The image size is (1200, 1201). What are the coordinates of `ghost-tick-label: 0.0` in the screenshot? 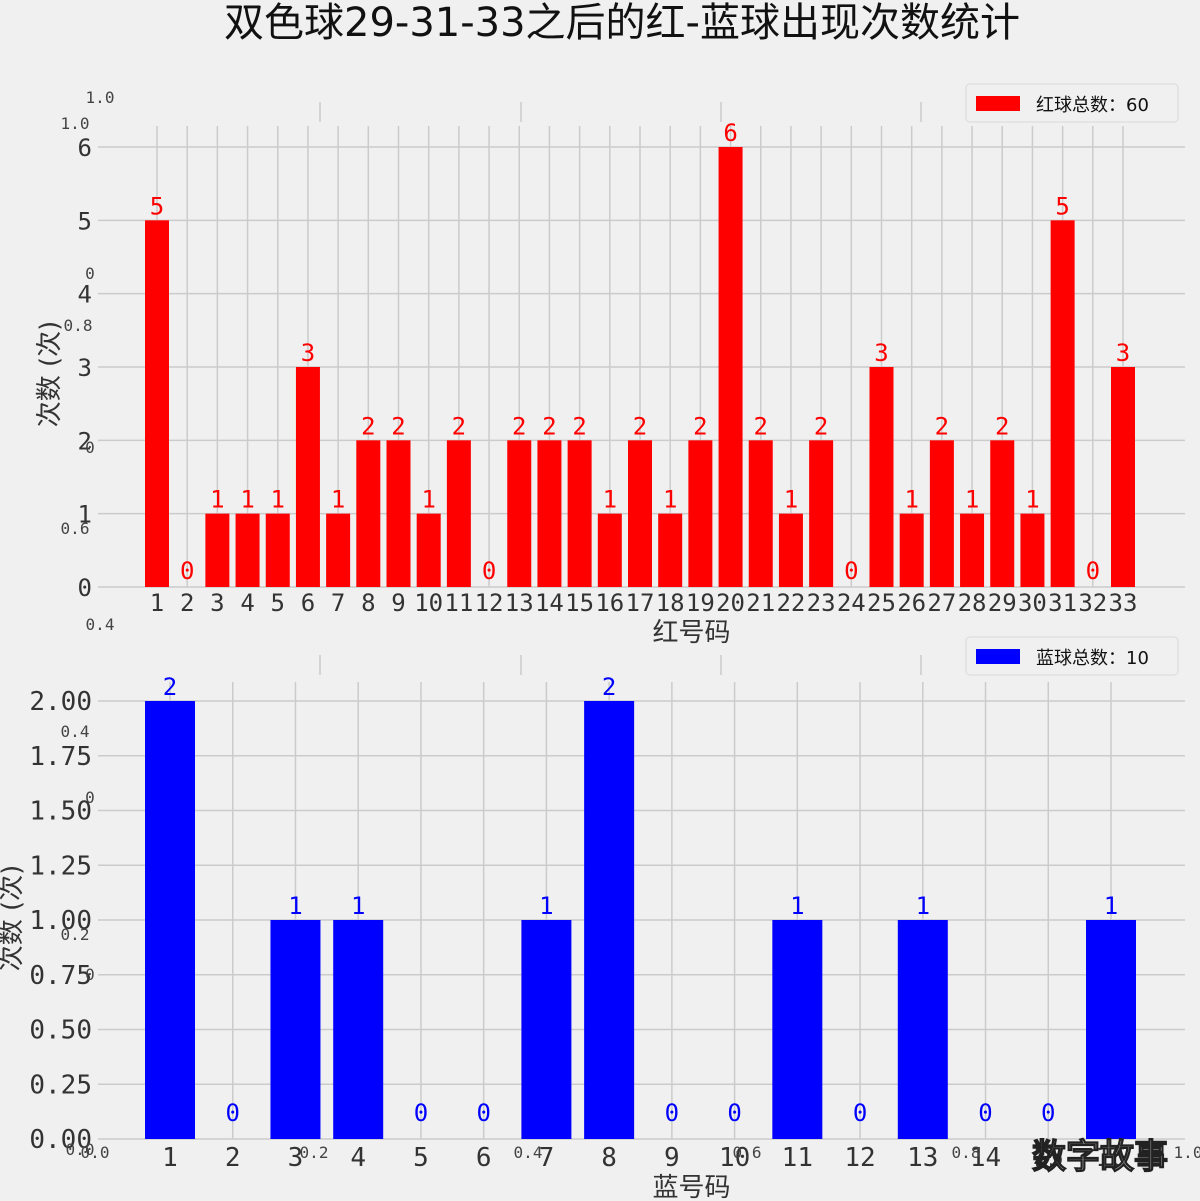 It's located at (95, 1152).